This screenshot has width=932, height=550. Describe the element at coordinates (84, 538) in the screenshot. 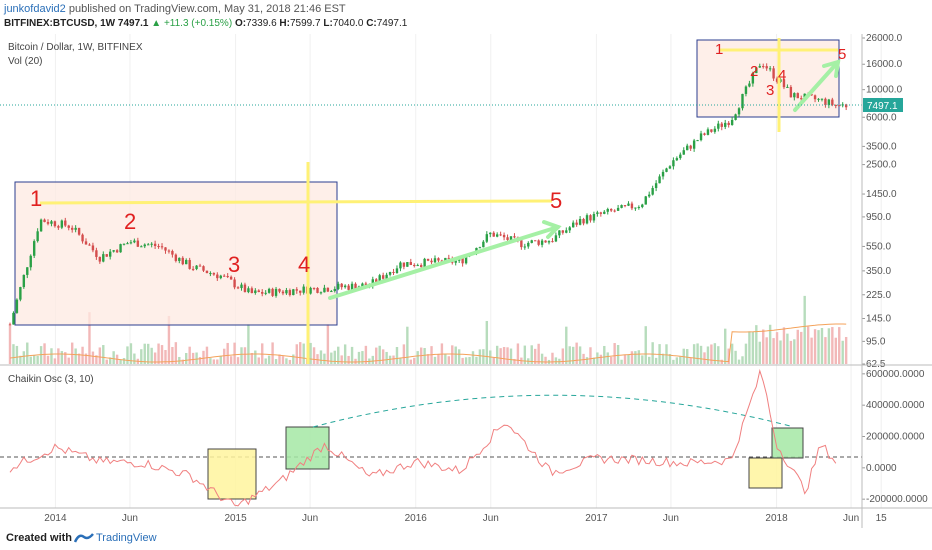

I see `tradingview-logo-icon` at that location.